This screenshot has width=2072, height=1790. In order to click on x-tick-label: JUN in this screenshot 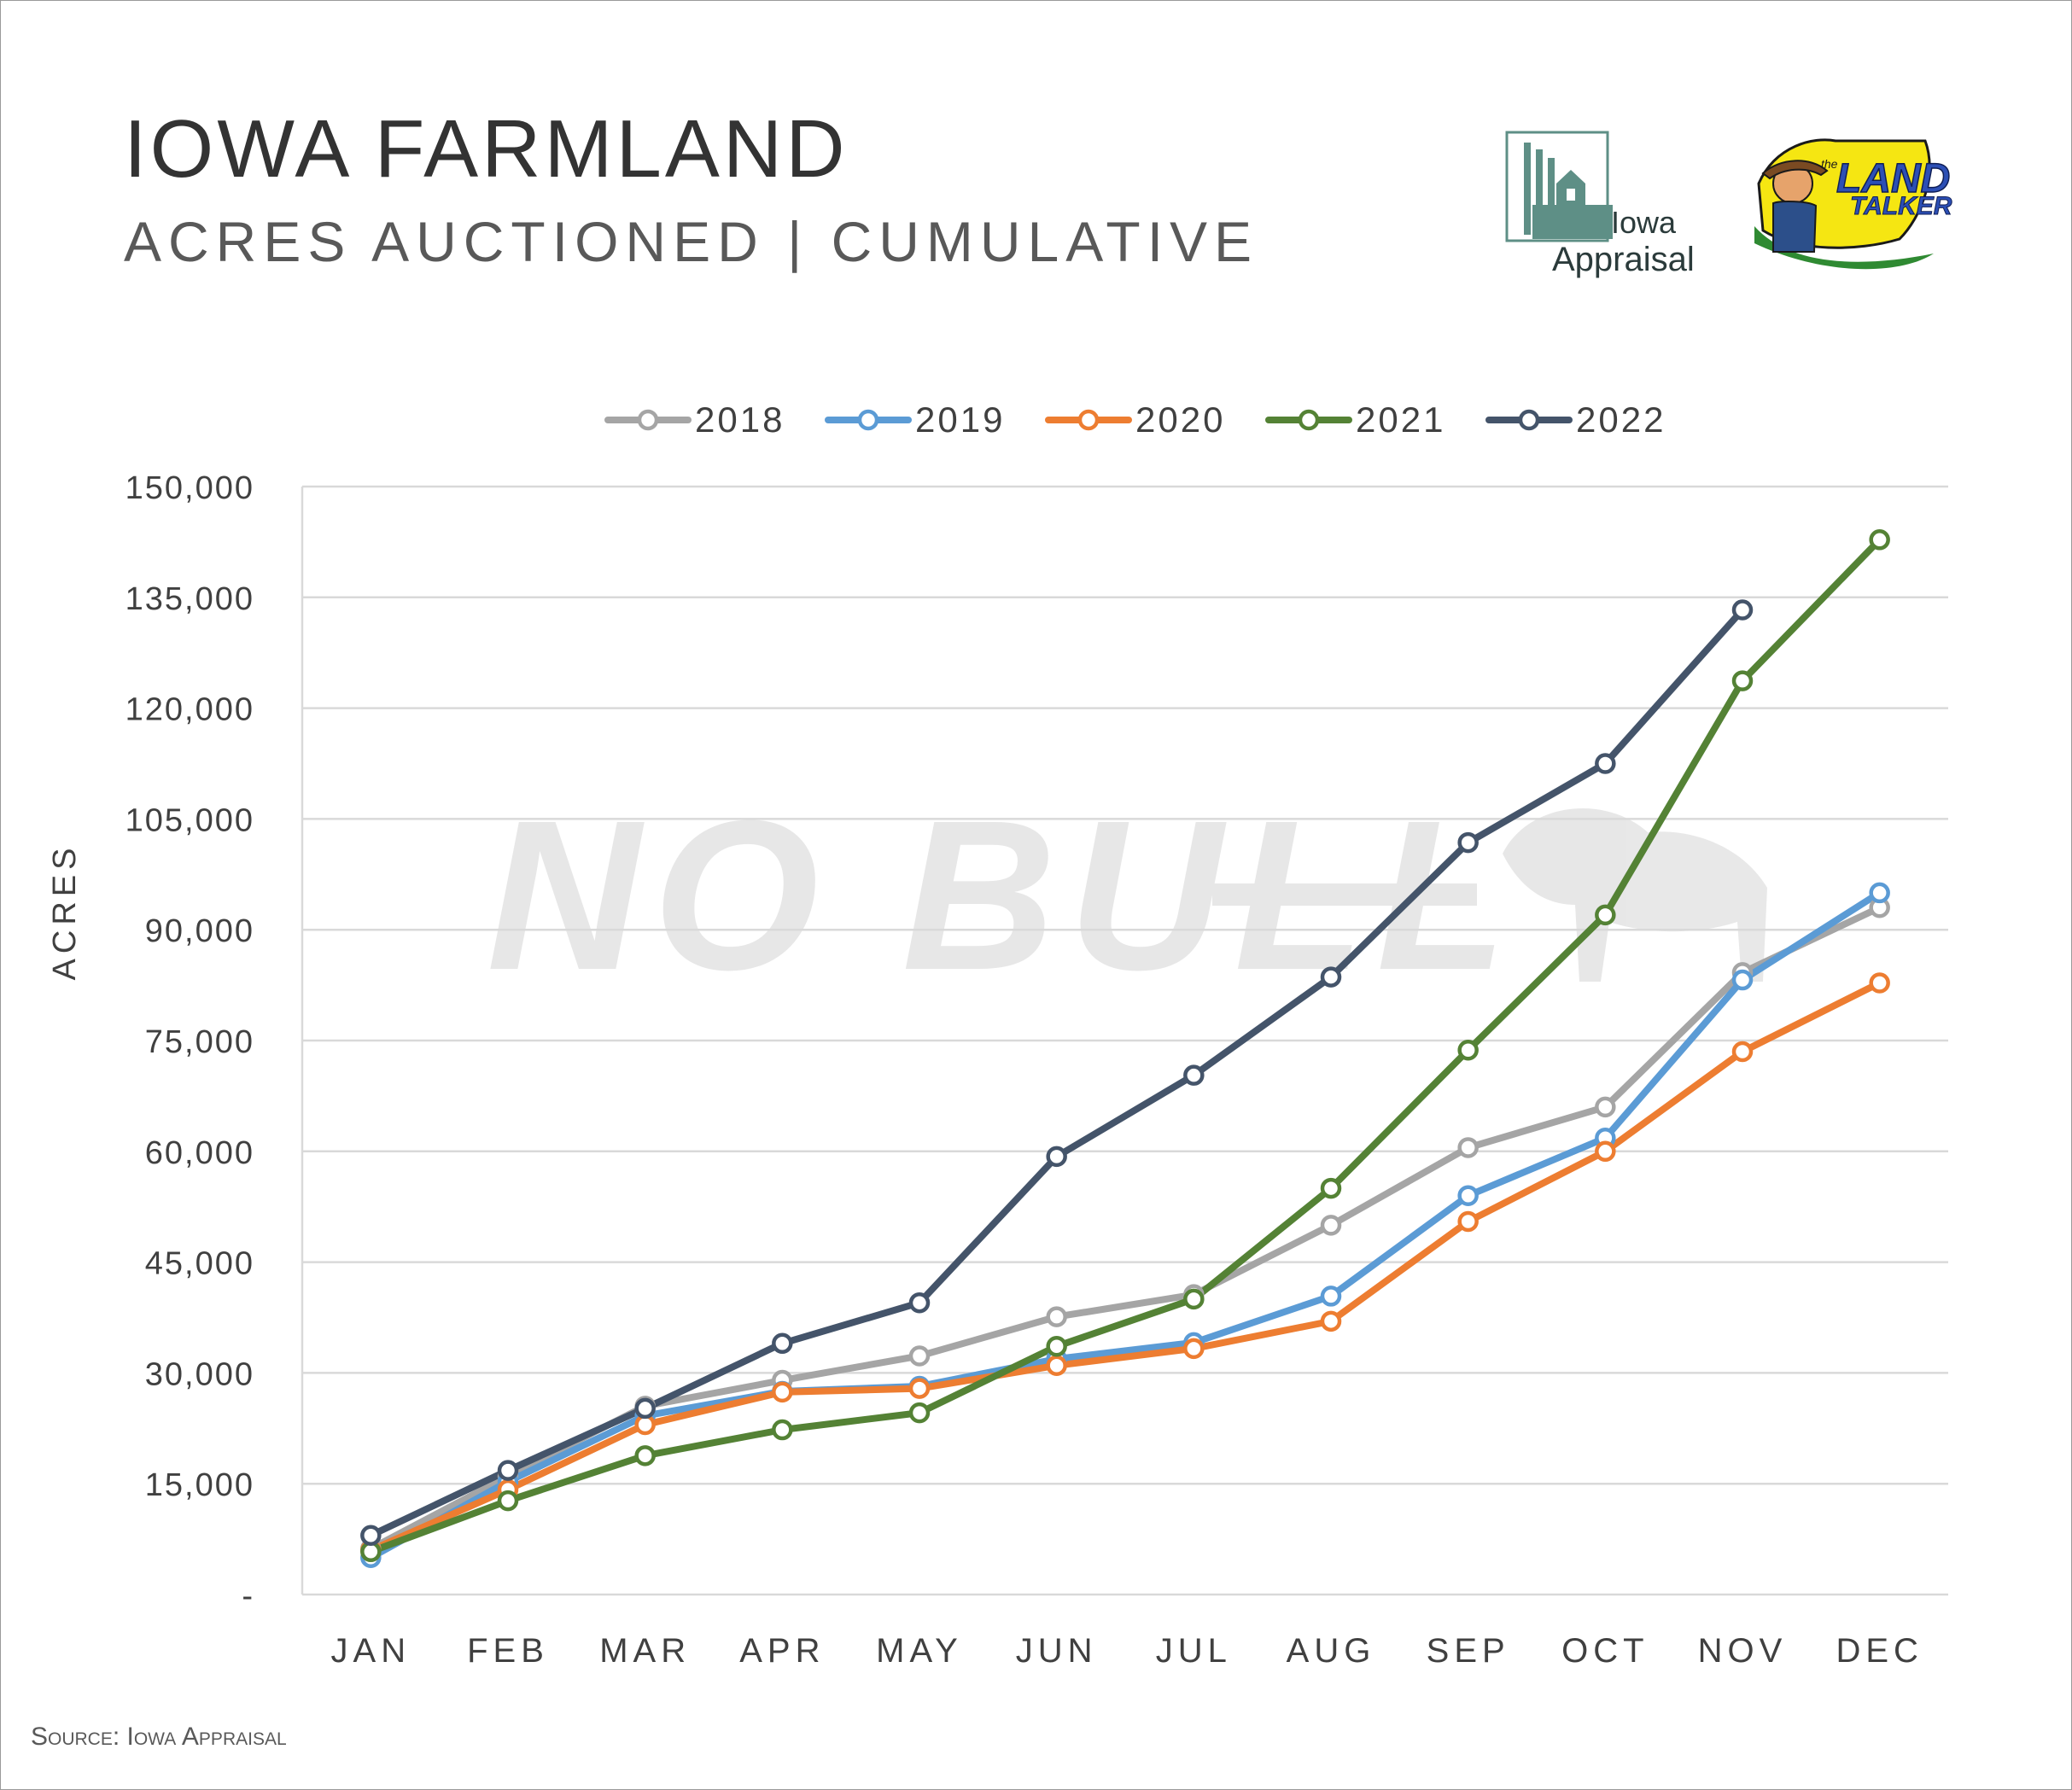, I will do `click(1057, 1651)`.